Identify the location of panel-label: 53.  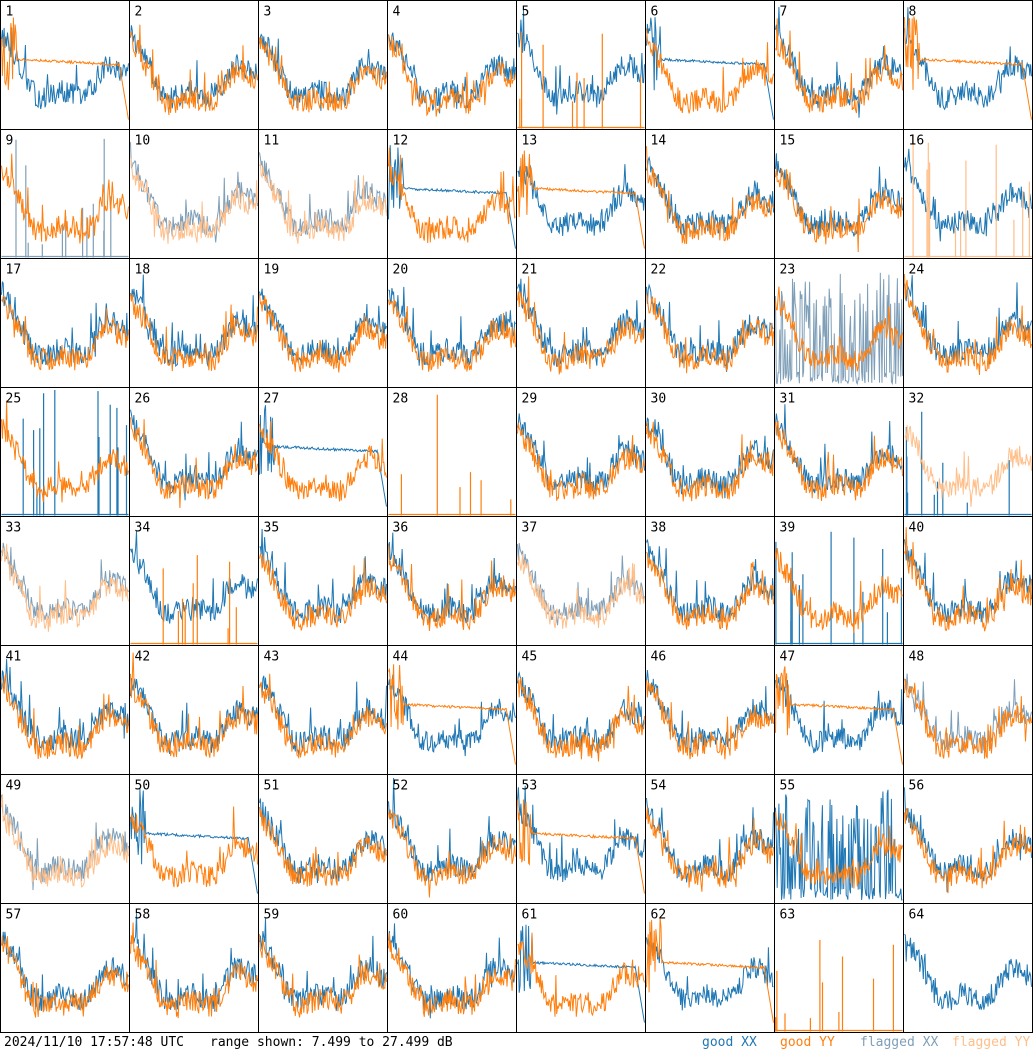
(530, 786).